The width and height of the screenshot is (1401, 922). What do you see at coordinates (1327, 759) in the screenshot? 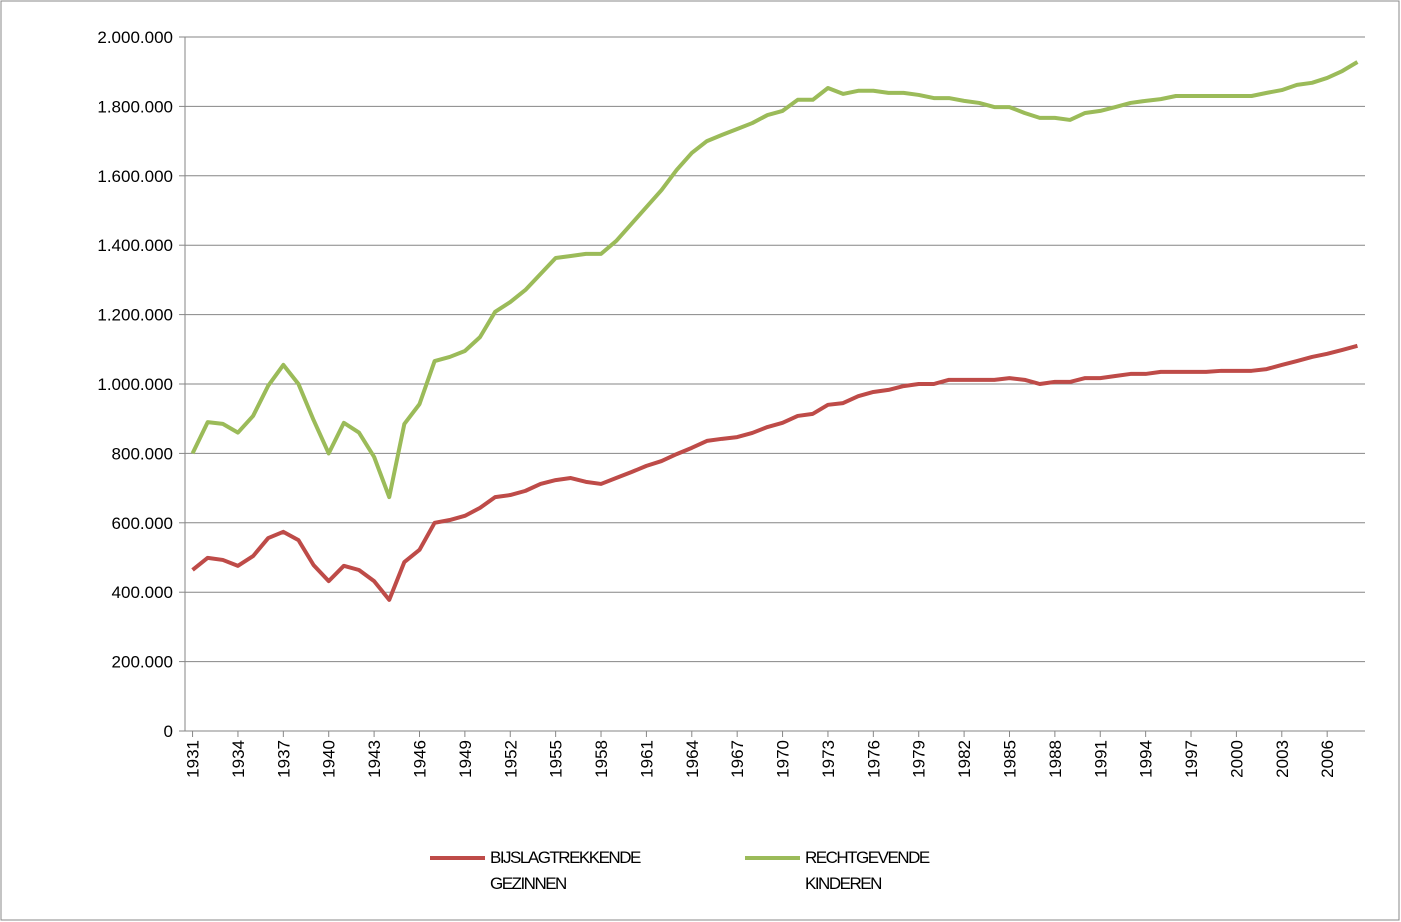
I see `x-tick-label: 2006` at bounding box center [1327, 759].